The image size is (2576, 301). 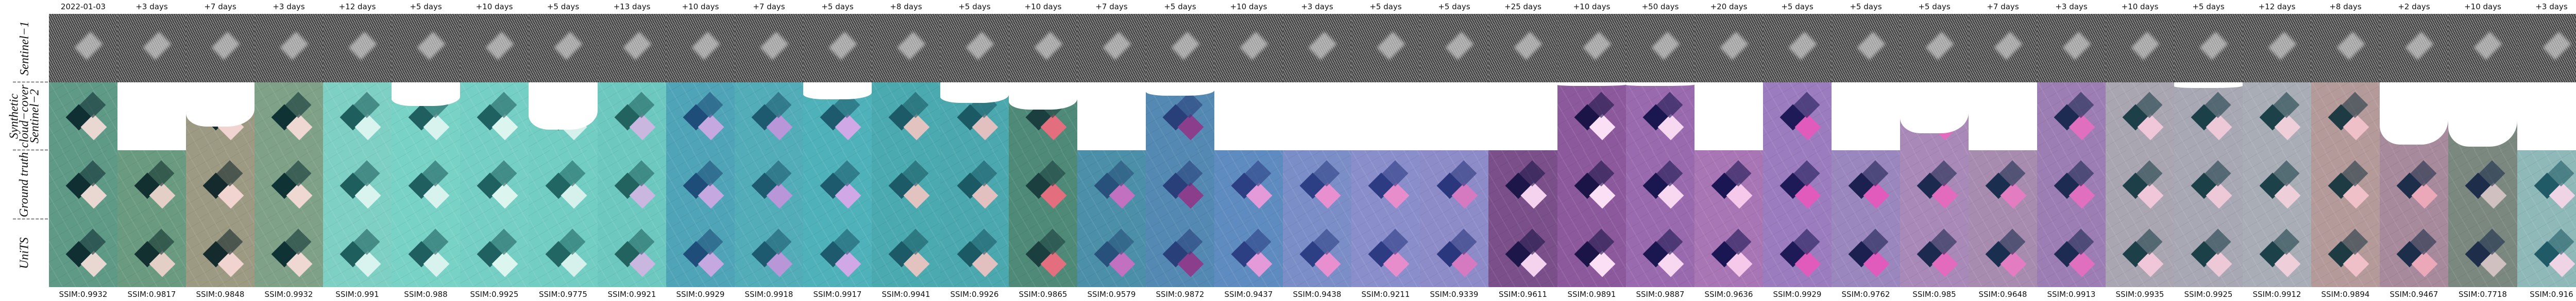 I want to click on ssim-score: SSIM:0.9611, so click(x=1523, y=294).